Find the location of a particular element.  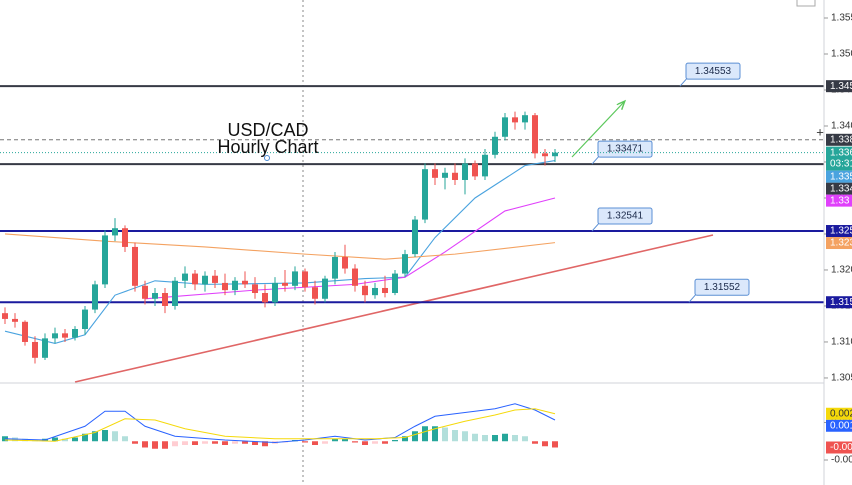

projection-arrow is located at coordinates (597, 130).